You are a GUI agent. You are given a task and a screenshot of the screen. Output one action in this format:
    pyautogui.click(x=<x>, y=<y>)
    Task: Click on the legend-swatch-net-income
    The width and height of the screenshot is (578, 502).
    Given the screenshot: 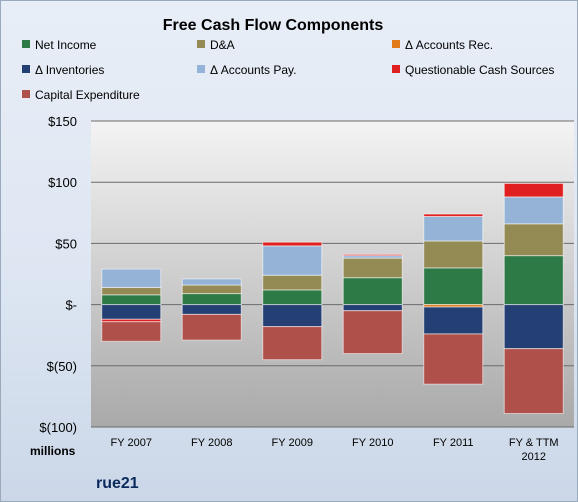 What is the action you would take?
    pyautogui.click(x=26, y=44)
    